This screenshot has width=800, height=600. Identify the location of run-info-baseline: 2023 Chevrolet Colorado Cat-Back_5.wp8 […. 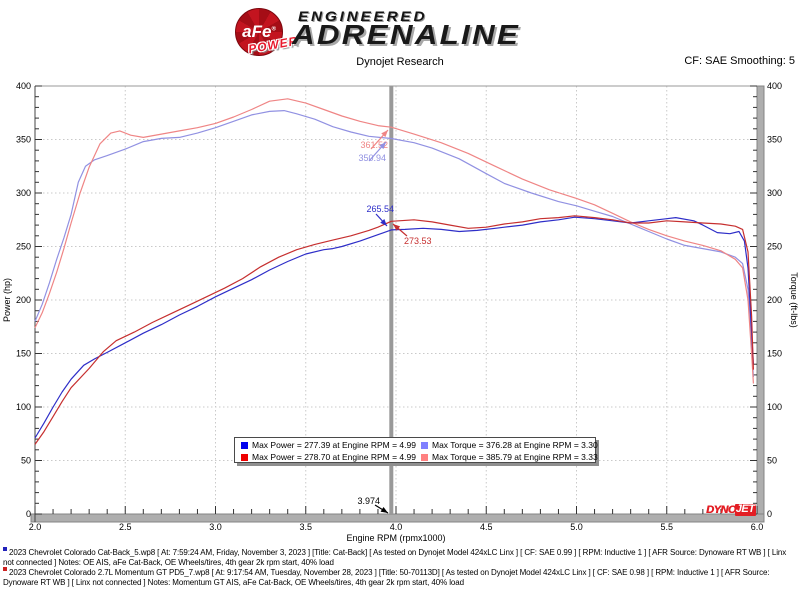
(400, 557).